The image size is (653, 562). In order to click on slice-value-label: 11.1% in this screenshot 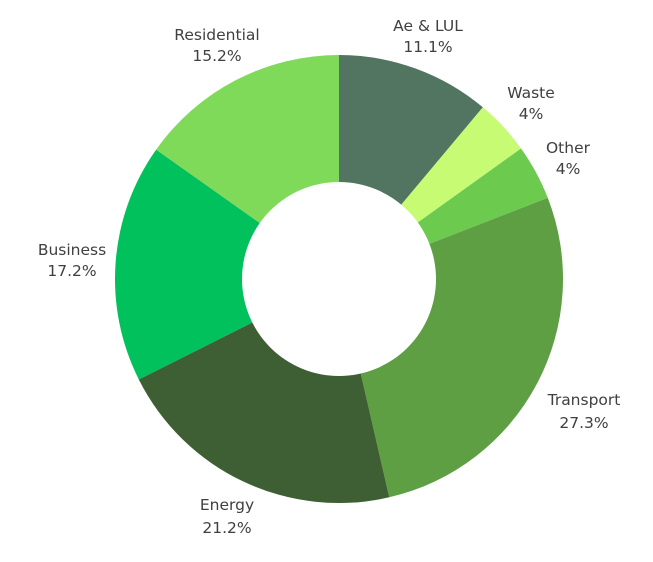, I will do `click(427, 47)`.